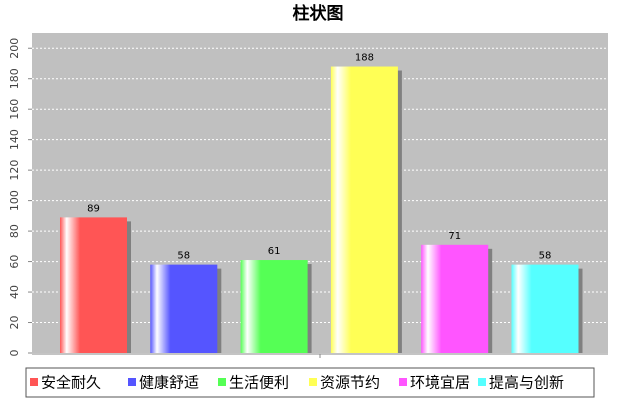 The width and height of the screenshot is (620, 400). What do you see at coordinates (318, 13) in the screenshot?
I see `chart-title: 柱状图` at bounding box center [318, 13].